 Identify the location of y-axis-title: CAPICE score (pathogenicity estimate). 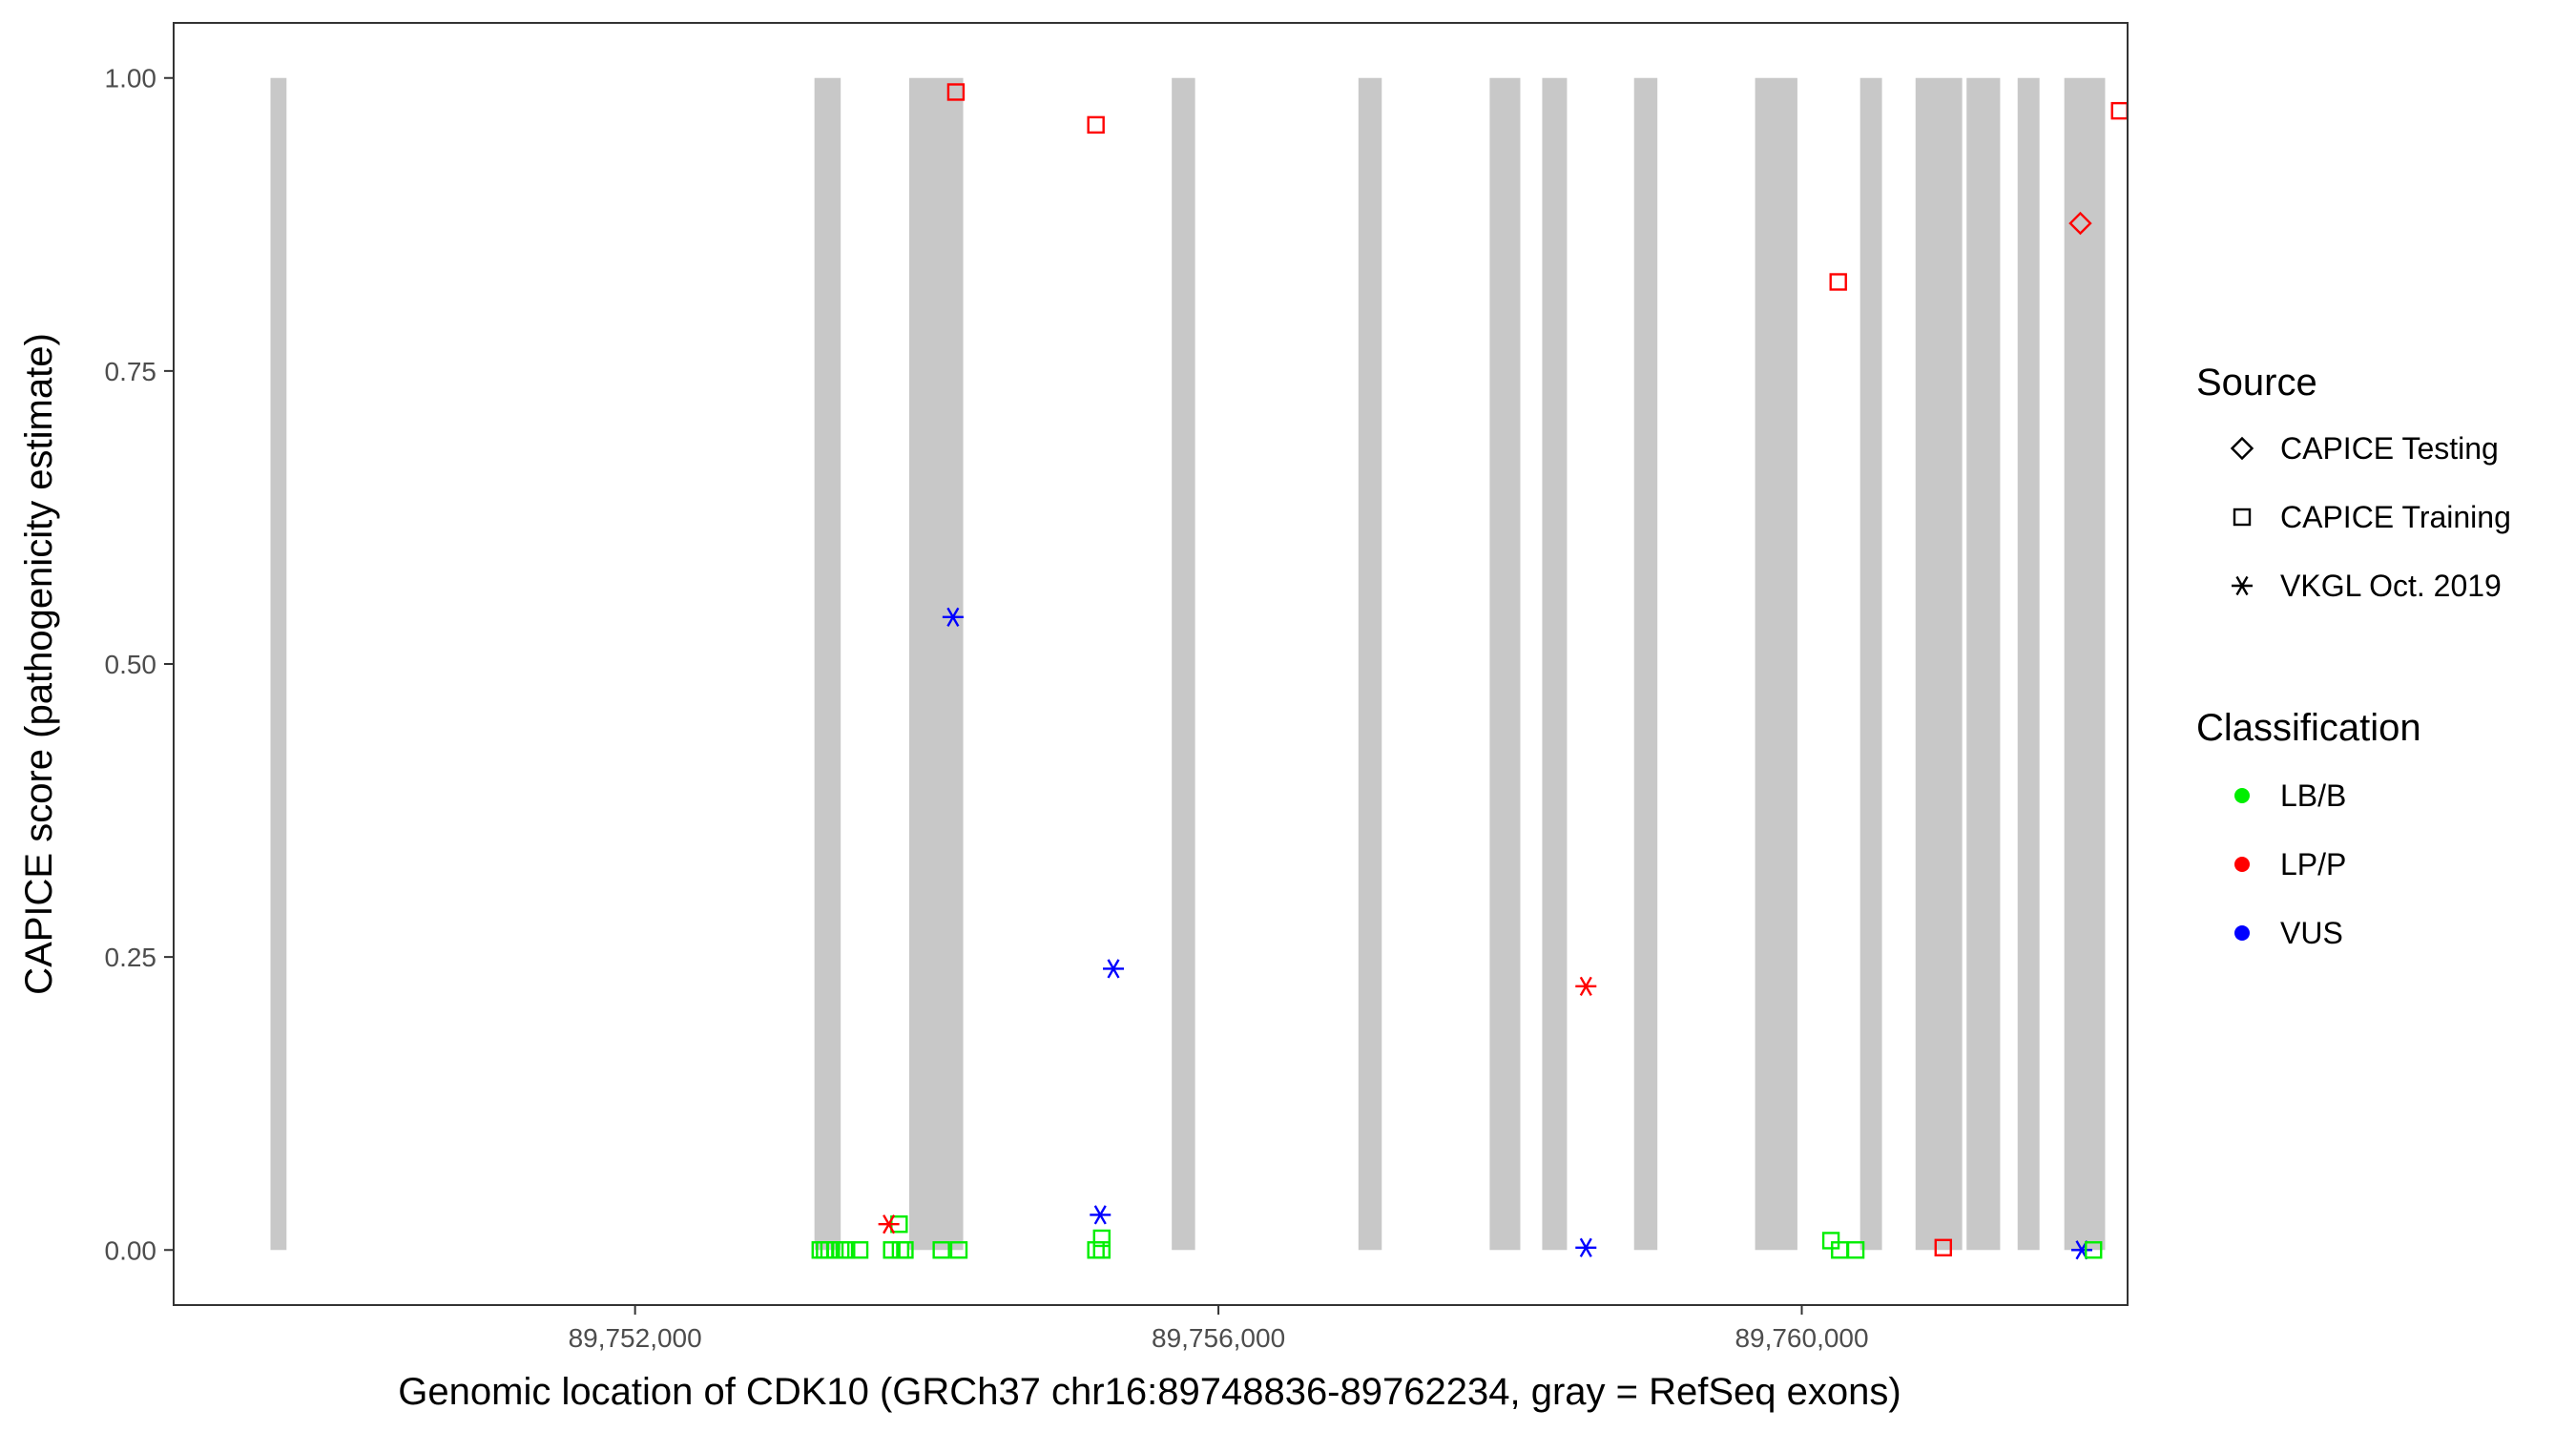
(39, 664).